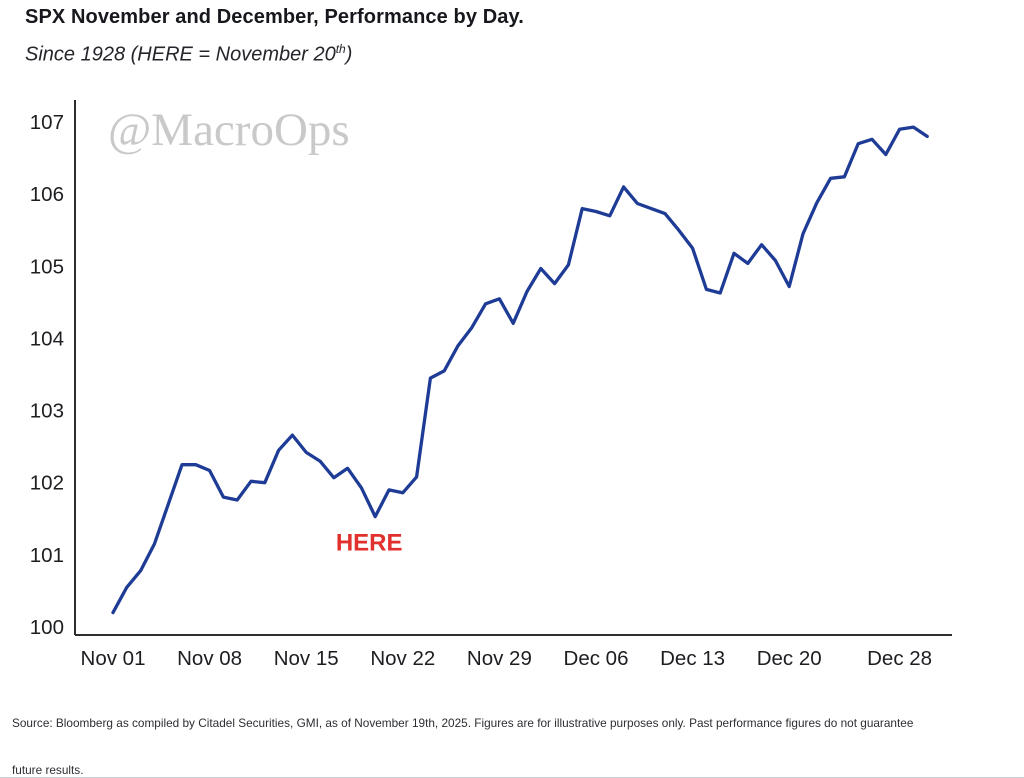  Describe the element at coordinates (499, 658) in the screenshot. I see `x-tick-label: Nov 29` at that location.